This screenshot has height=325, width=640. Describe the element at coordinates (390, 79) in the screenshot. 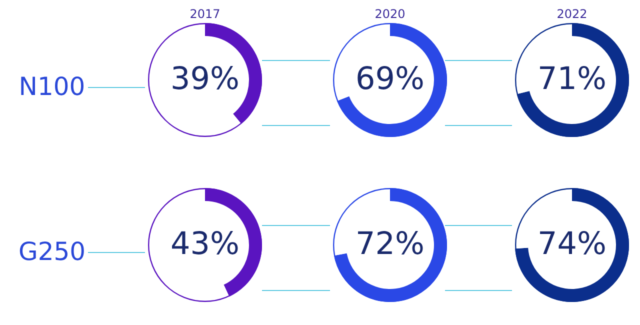

I see `data-label: 69%` at that location.